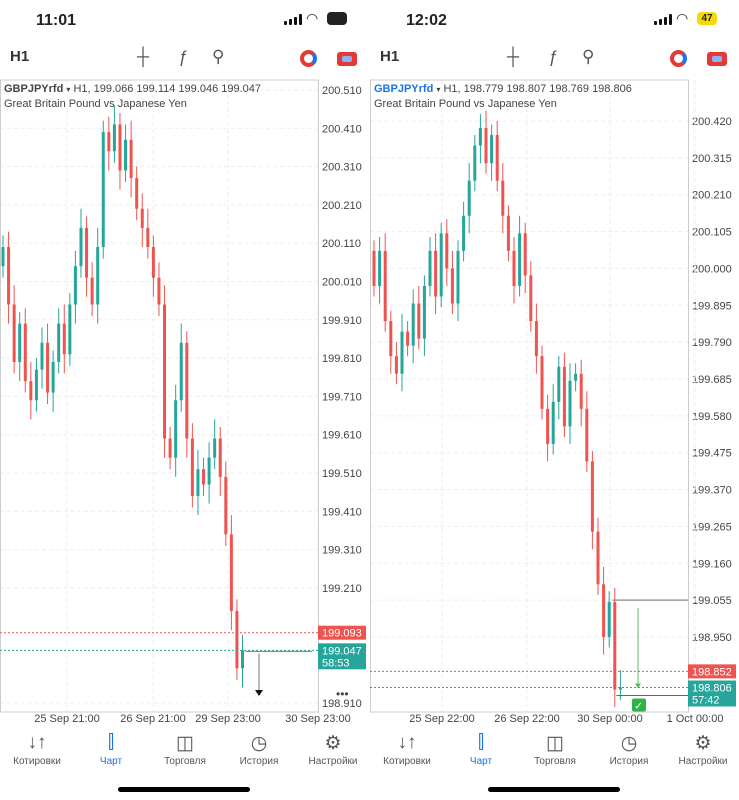 This screenshot has width=739, height=800. I want to click on status-time: 11:01, so click(56, 20).